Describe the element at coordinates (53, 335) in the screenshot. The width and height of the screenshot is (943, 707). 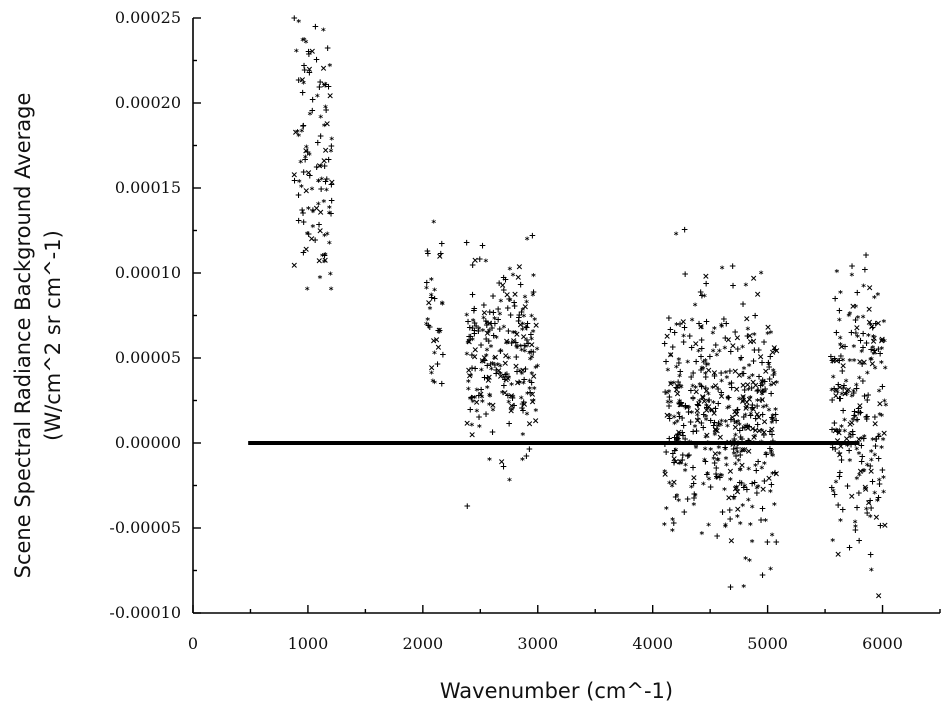
I see `y-axis-title-line2: (W/cm^2 sr cm^-1)` at that location.